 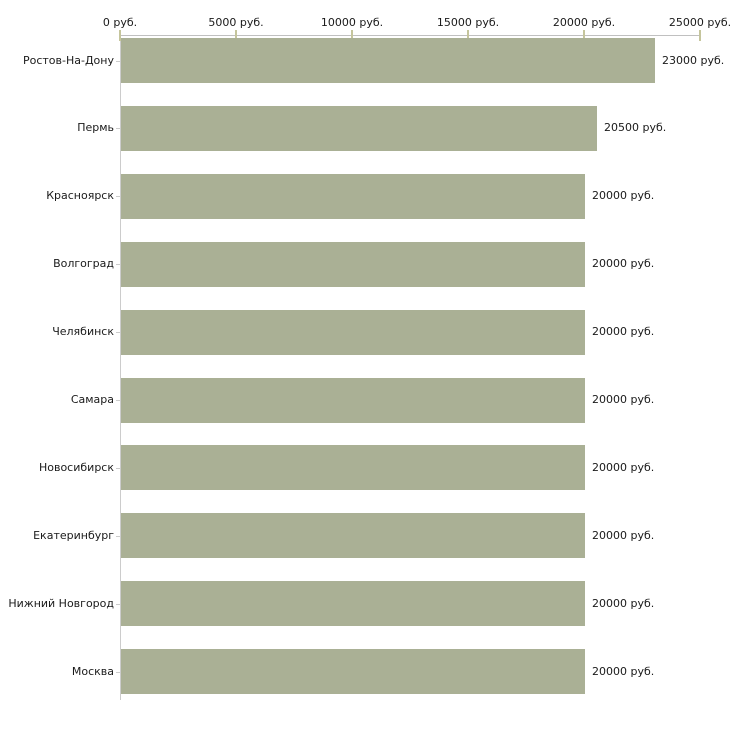 What do you see at coordinates (76, 467) in the screenshot?
I see `category-label: Новосибирск` at bounding box center [76, 467].